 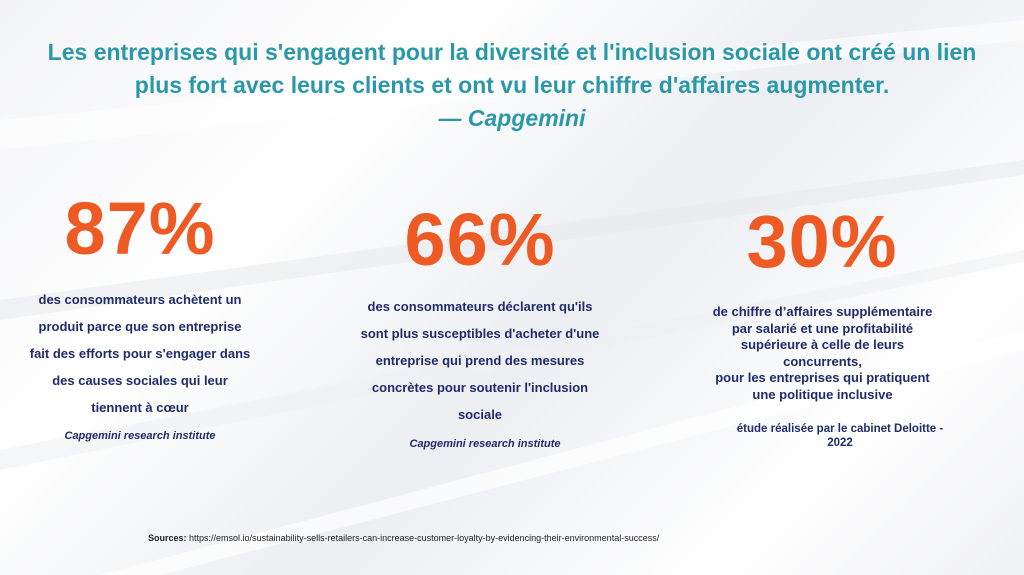 I want to click on stat-1-line: des causes sociales qui leur, so click(x=140, y=380).